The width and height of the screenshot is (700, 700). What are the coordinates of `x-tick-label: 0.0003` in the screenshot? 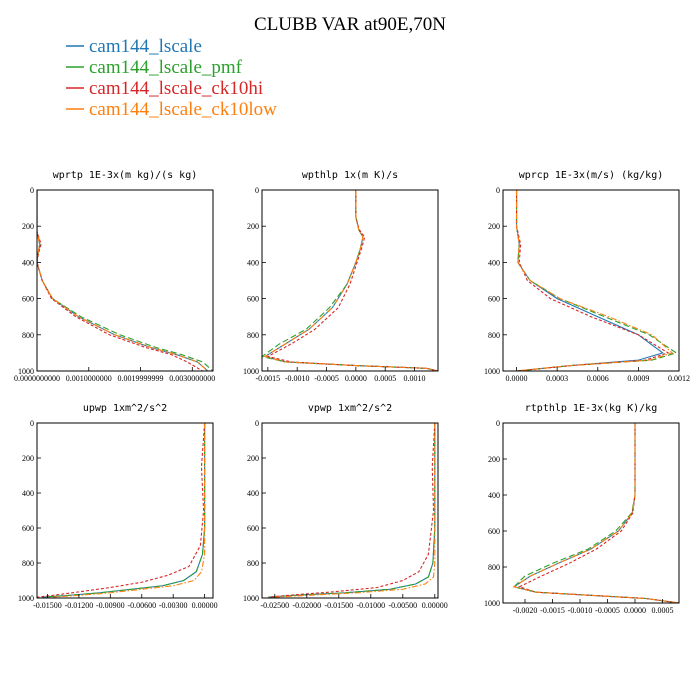 It's located at (557, 378).